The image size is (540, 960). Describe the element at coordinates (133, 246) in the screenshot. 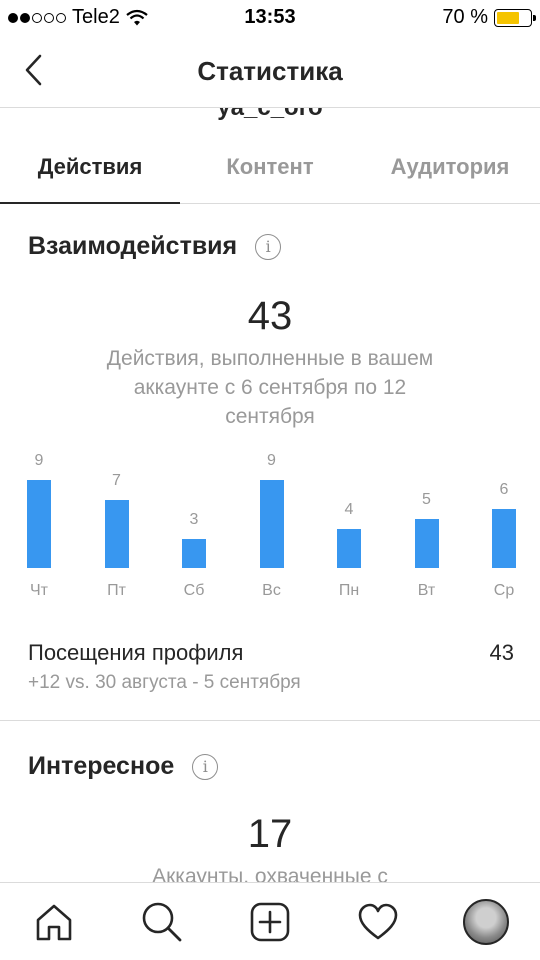

I see `interactions-title: Взаимодействия` at that location.